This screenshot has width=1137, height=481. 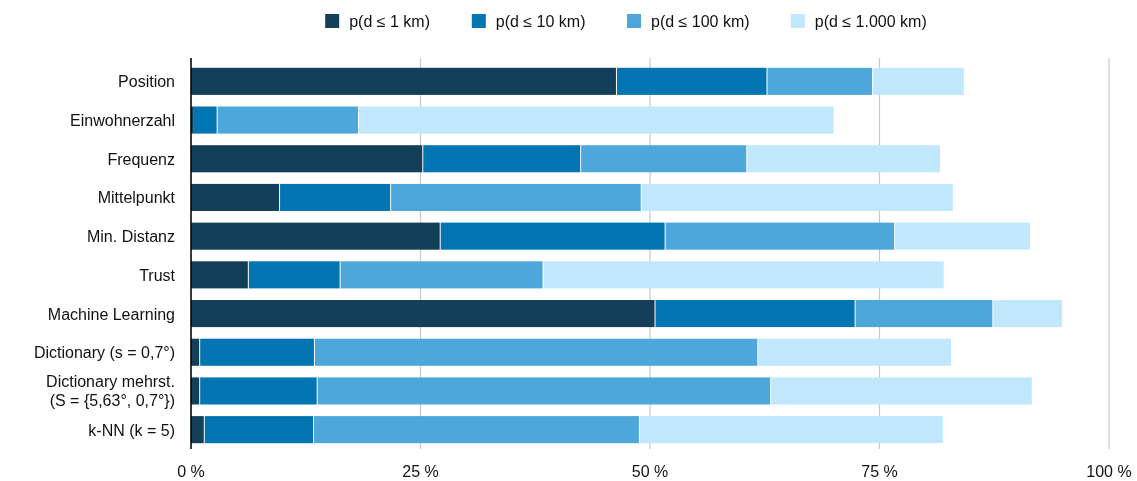 I want to click on y-tick-label: Einwohnerzahl, so click(x=122, y=121).